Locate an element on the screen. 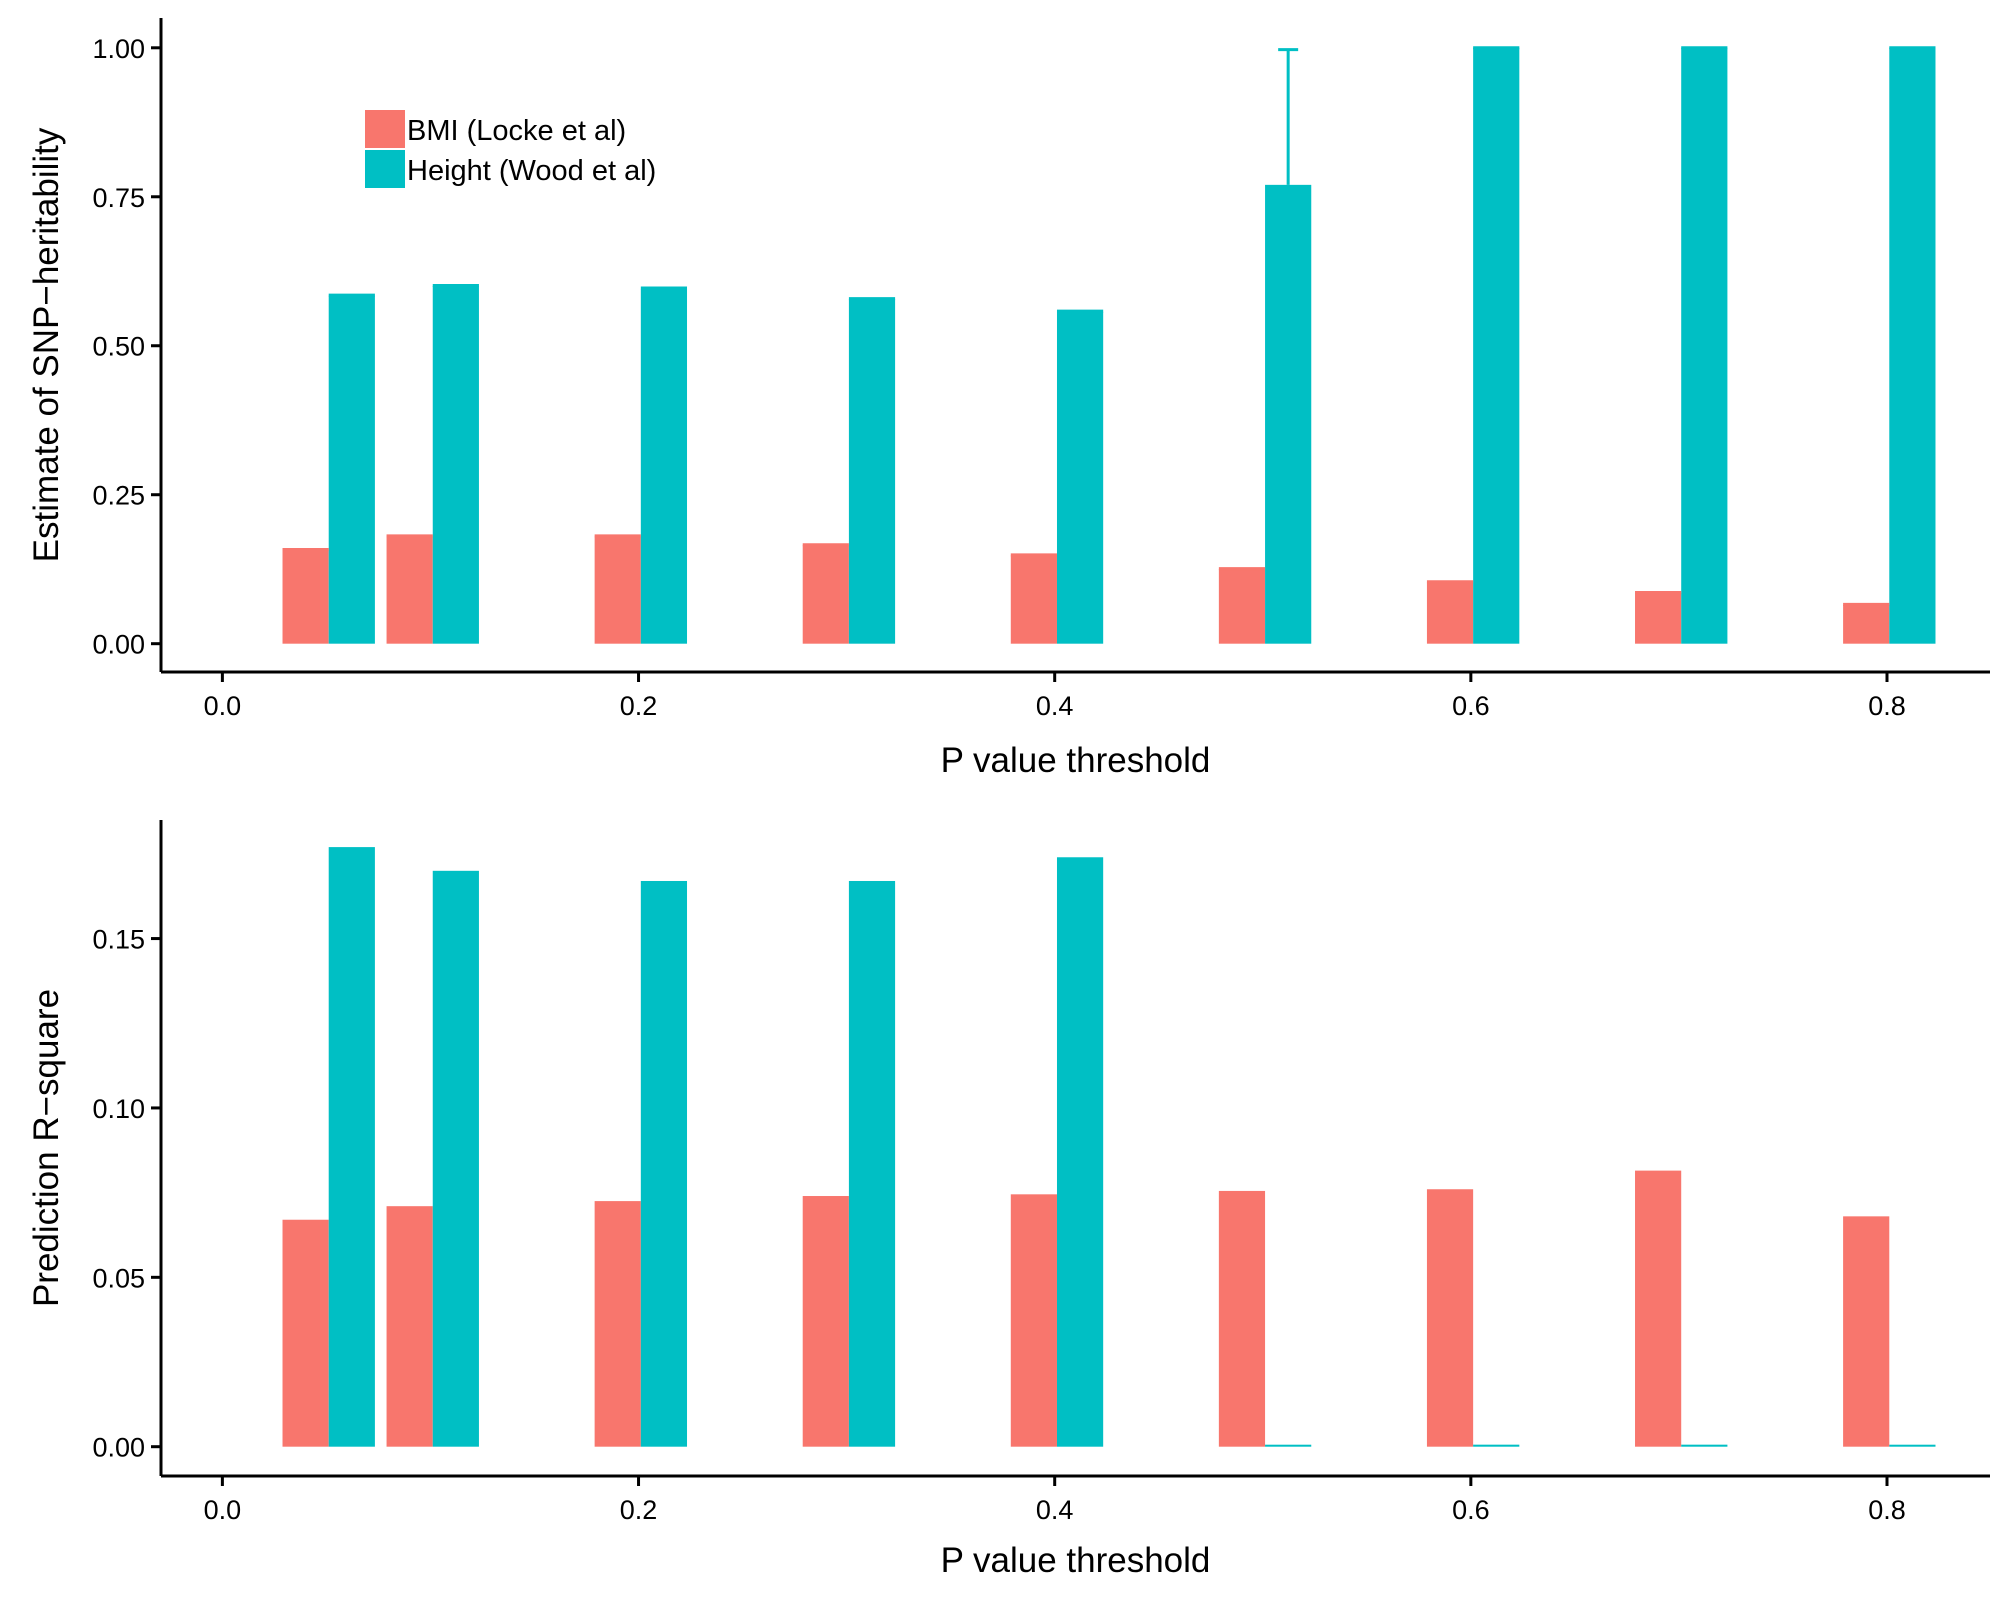 Image resolution: width=2000 pixels, height=1600 pixels. prediction-x-tick-label: 0.0 is located at coordinates (223, 1510).